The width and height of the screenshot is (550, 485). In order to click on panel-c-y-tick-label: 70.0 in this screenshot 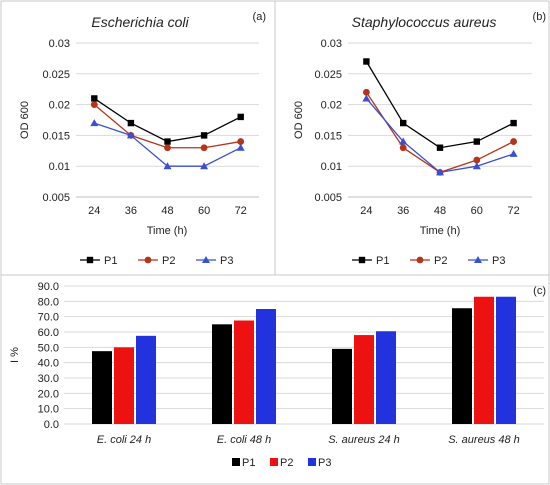, I will do `click(48, 318)`.